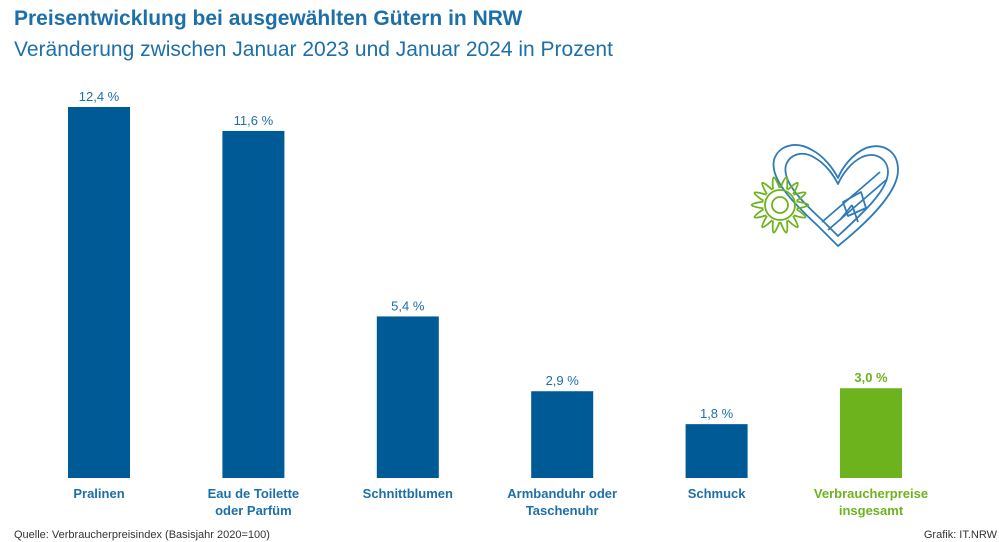 The height and width of the screenshot is (542, 999). I want to click on category-label-2-line-2: oder Parfüm, so click(253, 510).